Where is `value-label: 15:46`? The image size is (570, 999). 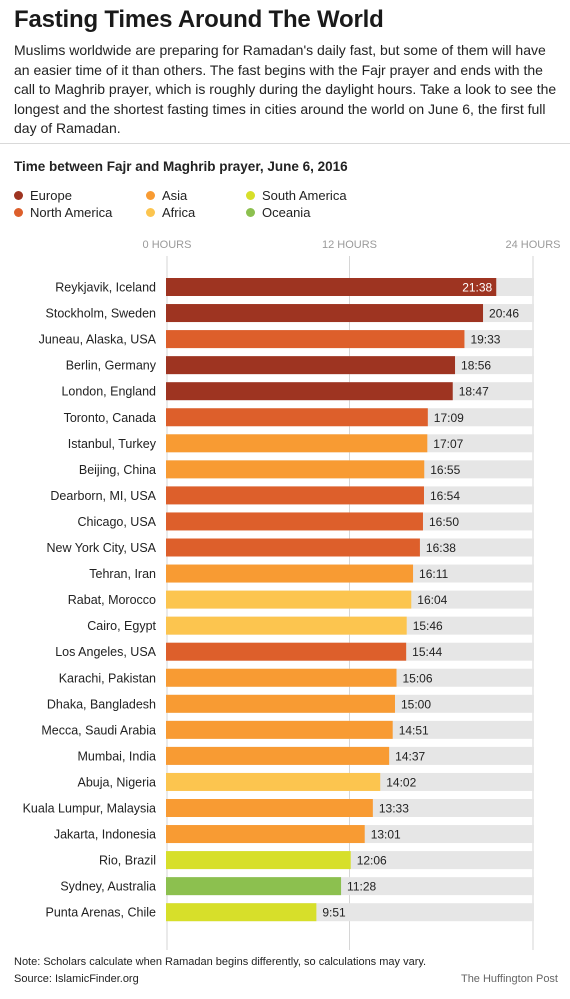 value-label: 15:46 is located at coordinates (428, 626).